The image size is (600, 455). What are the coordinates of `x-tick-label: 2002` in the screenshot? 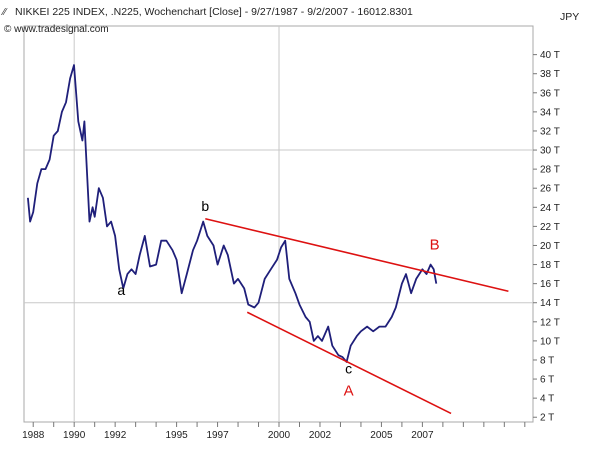 It's located at (320, 435).